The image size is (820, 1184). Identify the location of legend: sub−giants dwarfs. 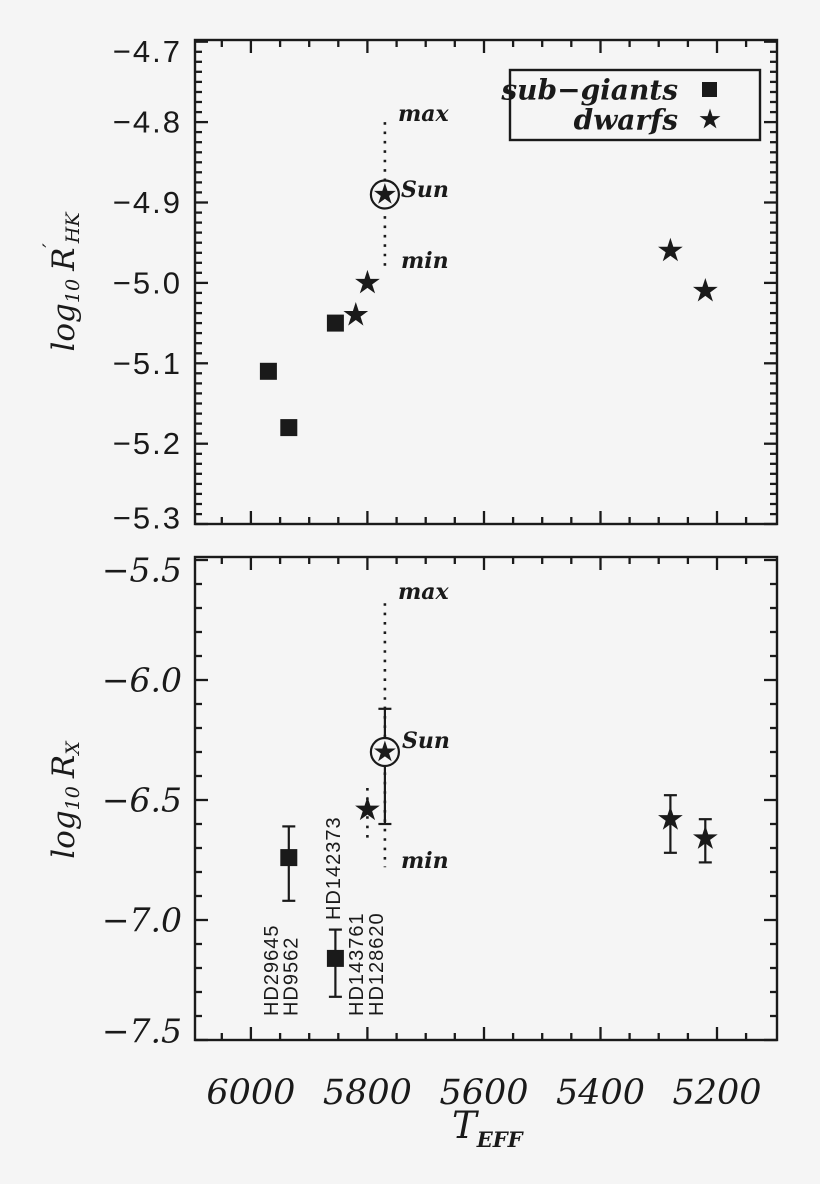
(631, 105).